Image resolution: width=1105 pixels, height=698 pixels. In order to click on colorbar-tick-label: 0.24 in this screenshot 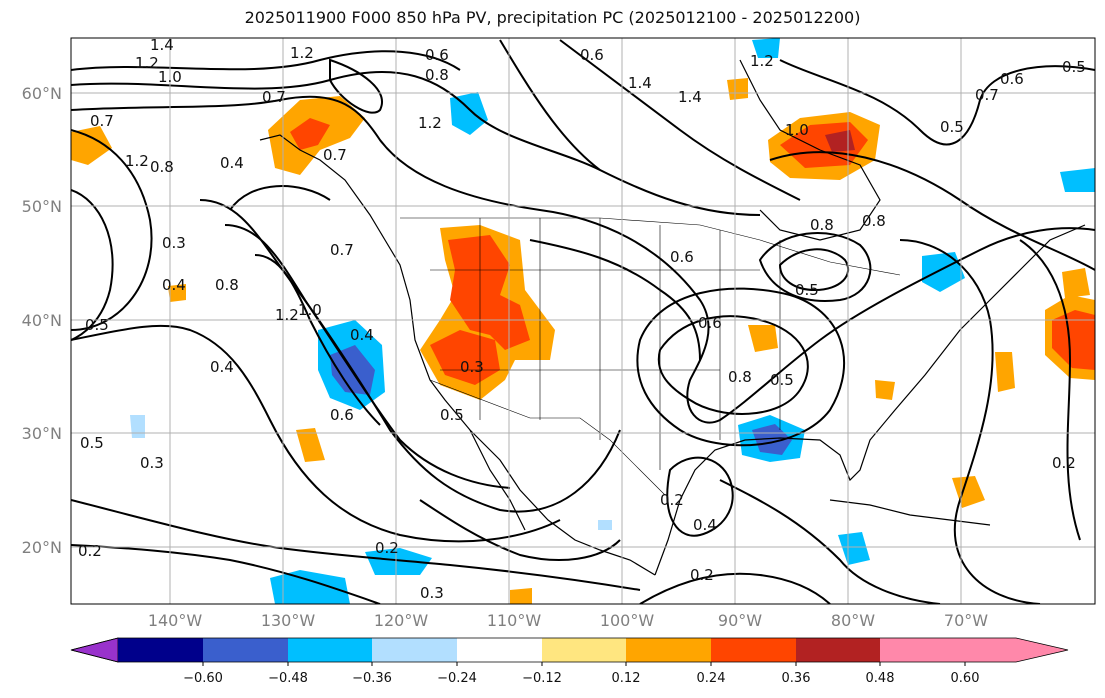, I will do `click(711, 678)`.